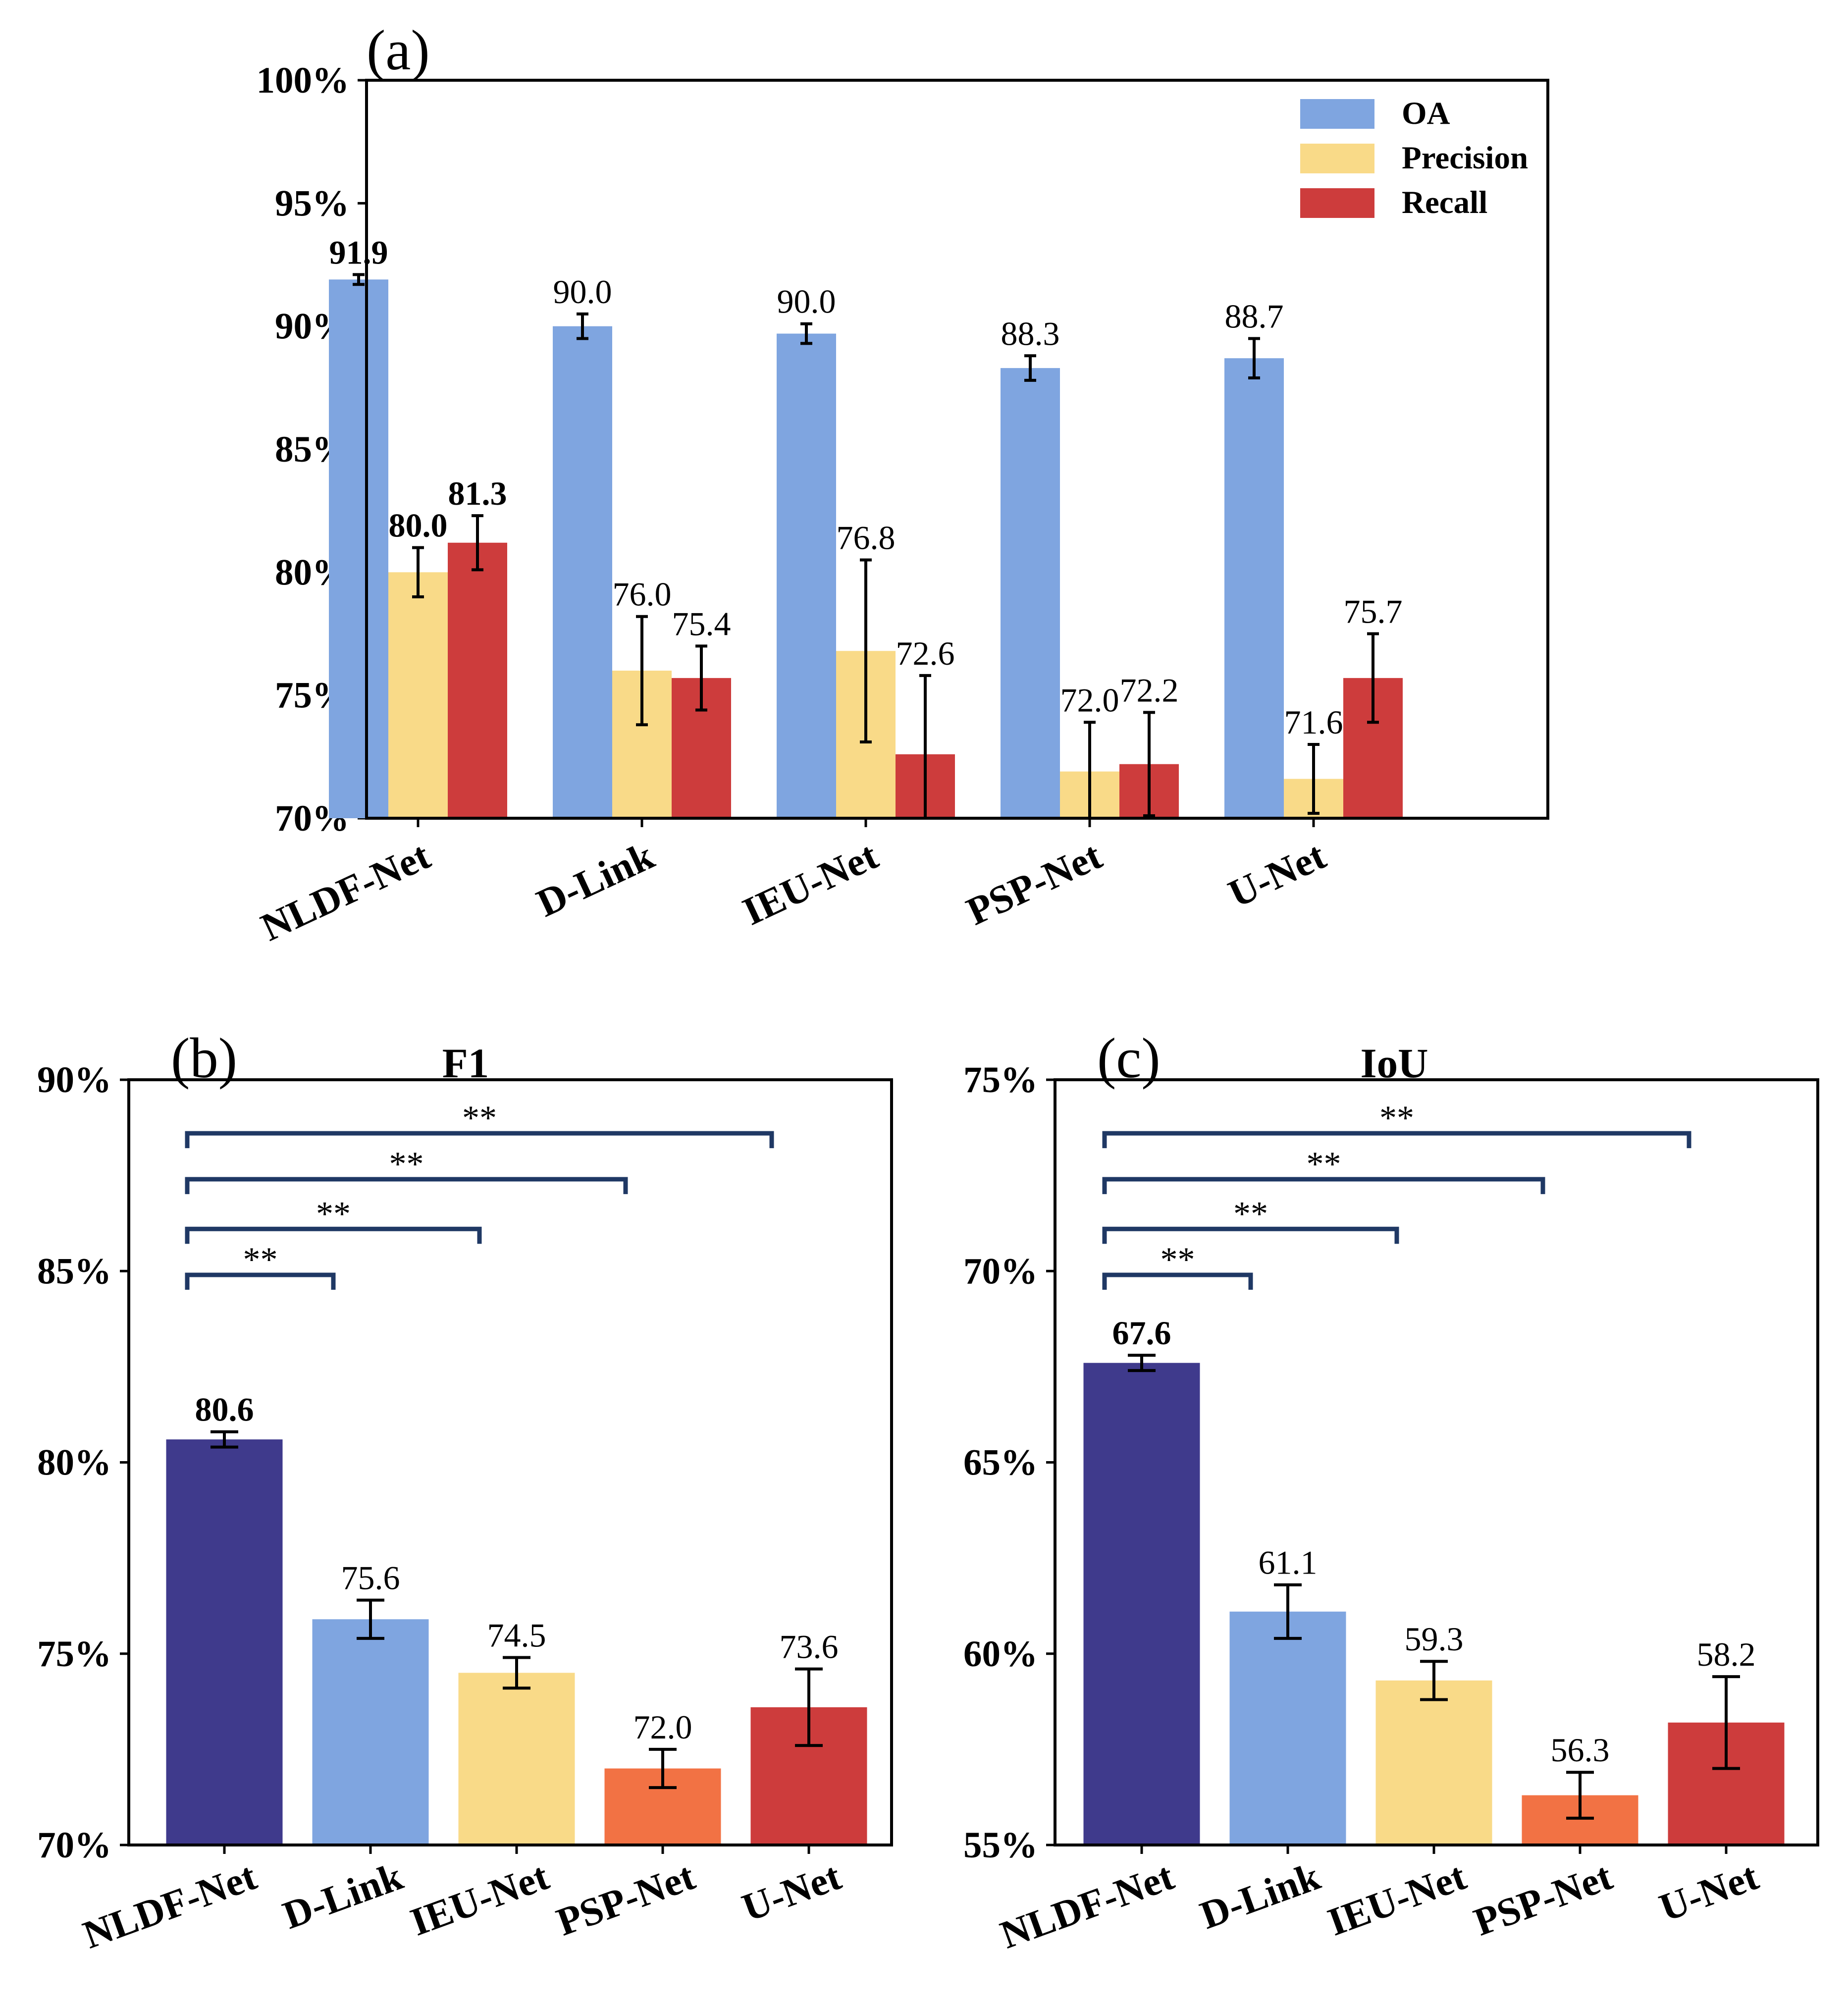 The width and height of the screenshot is (1848, 2002). Describe the element at coordinates (418, 695) in the screenshot. I see `bar-precision` at that location.